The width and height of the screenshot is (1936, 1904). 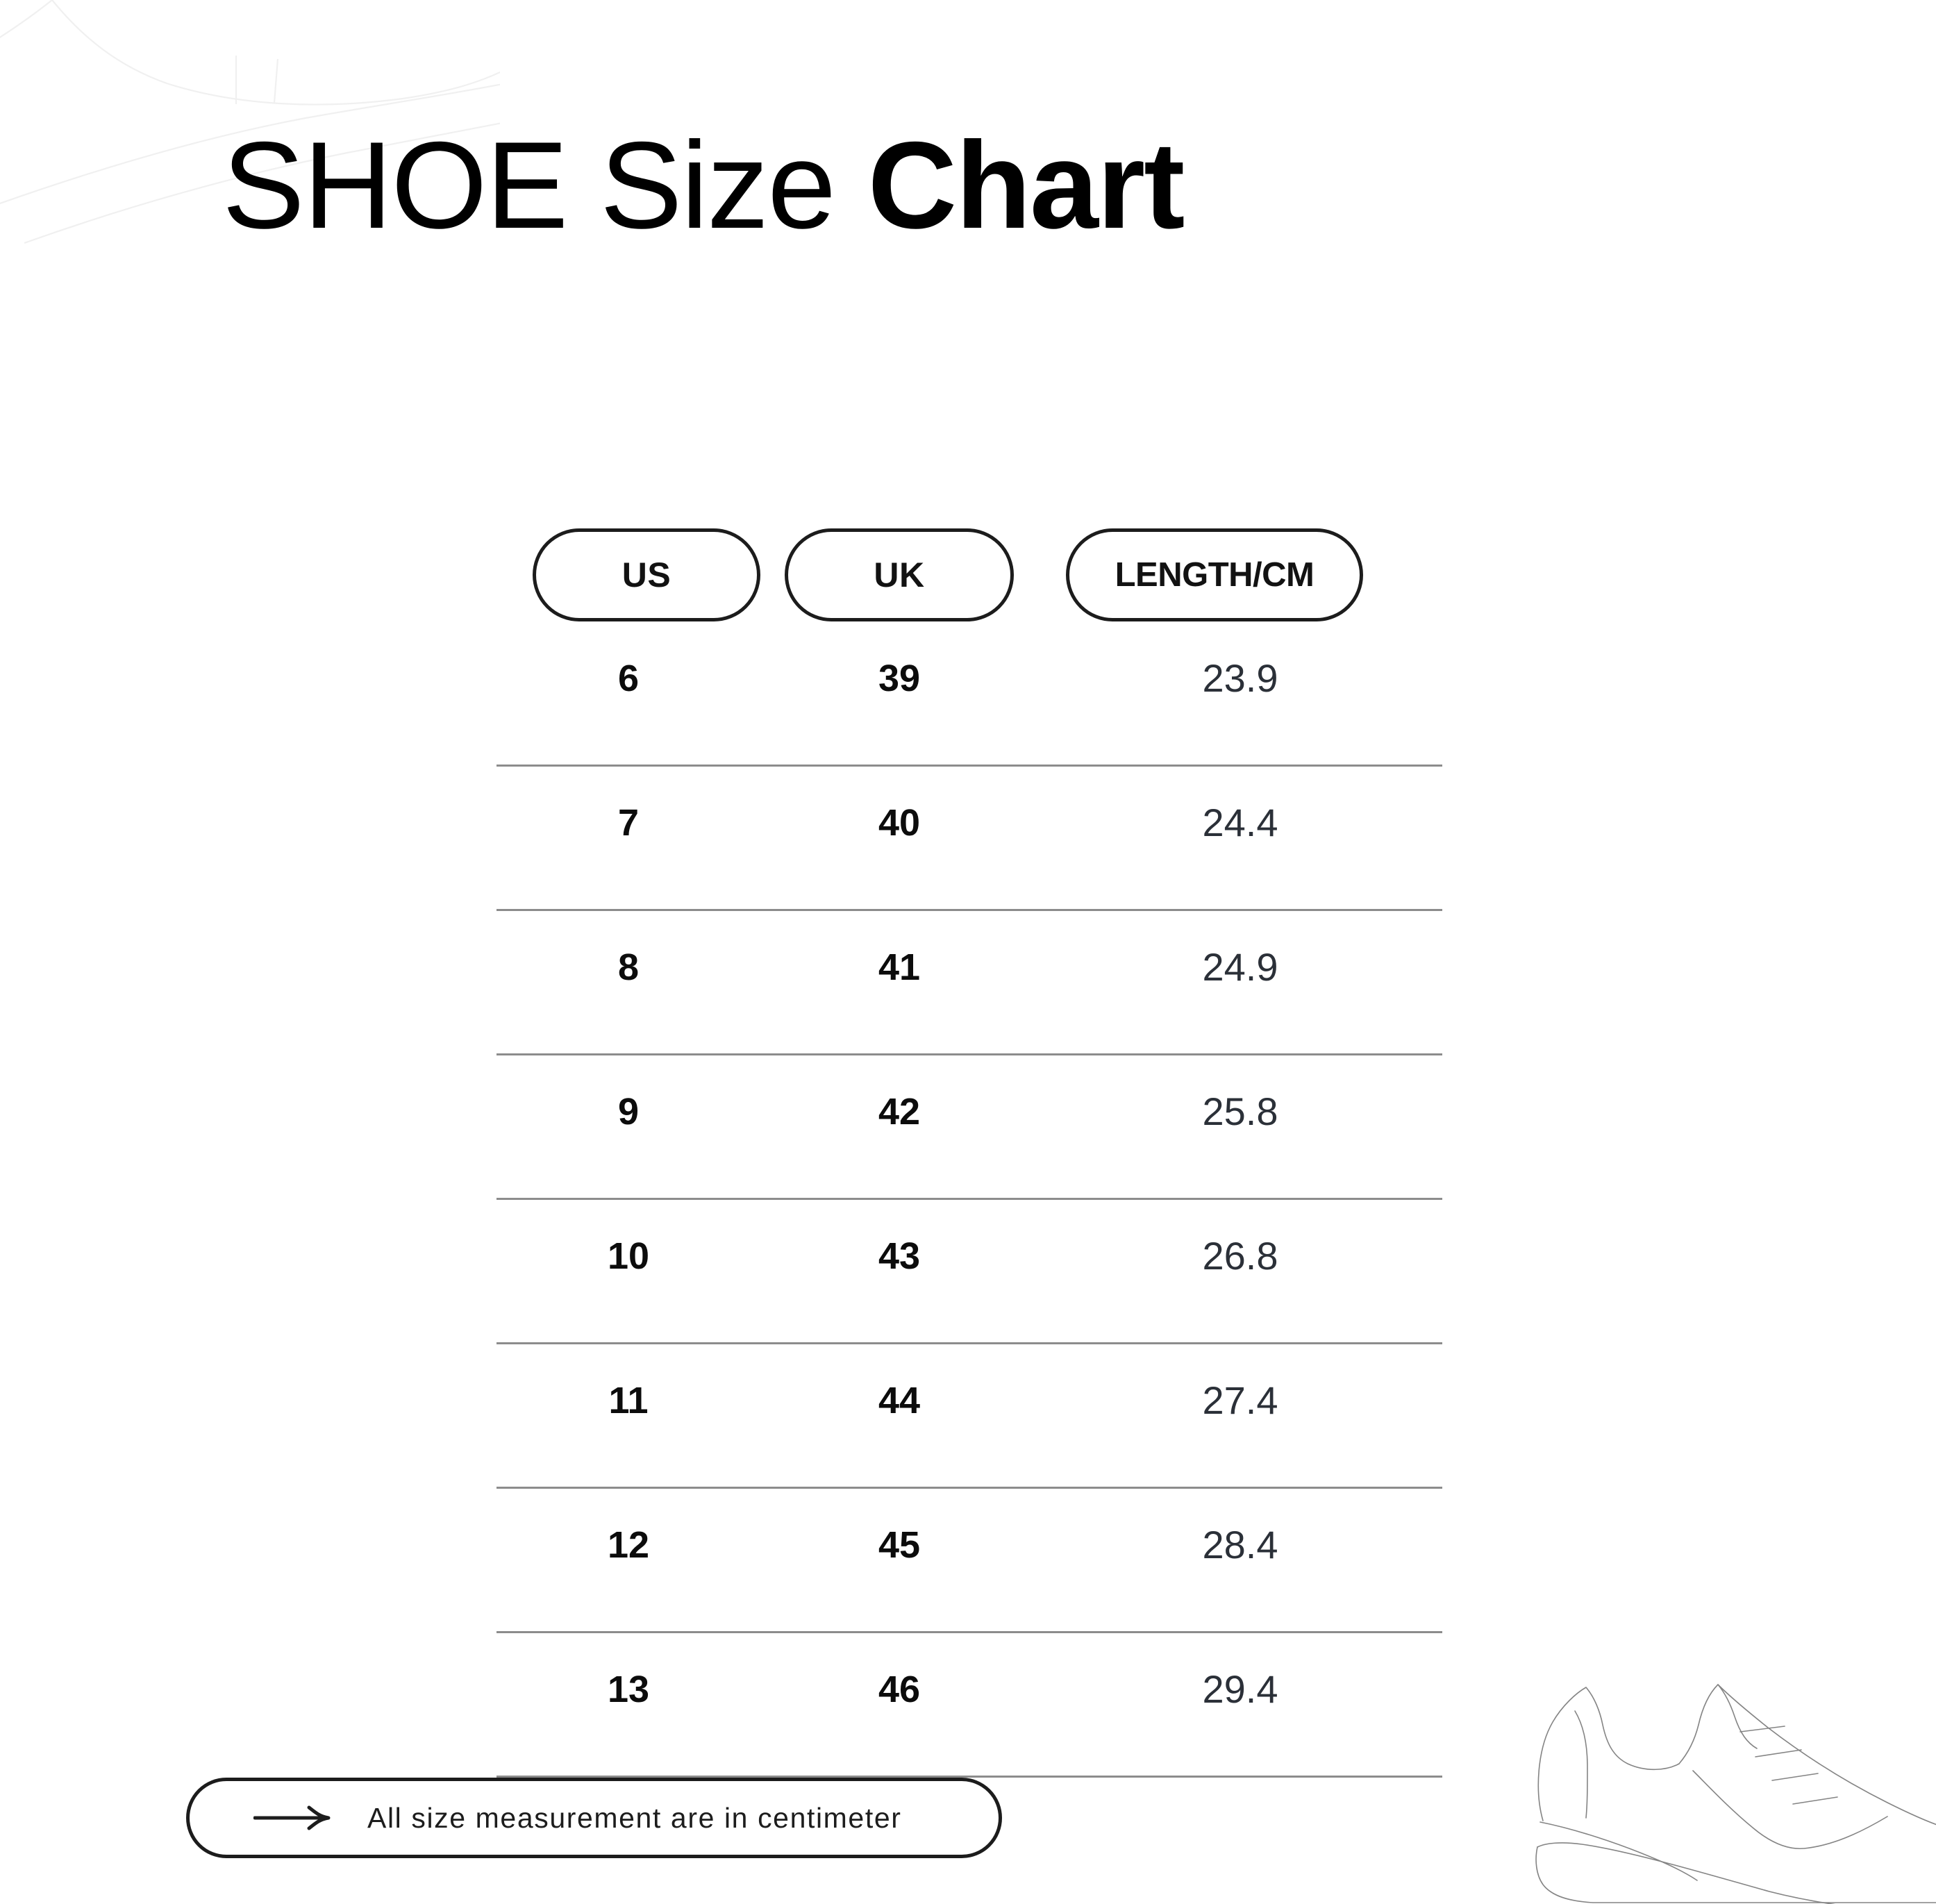 I want to click on column-label-uk: UK, so click(x=900, y=575).